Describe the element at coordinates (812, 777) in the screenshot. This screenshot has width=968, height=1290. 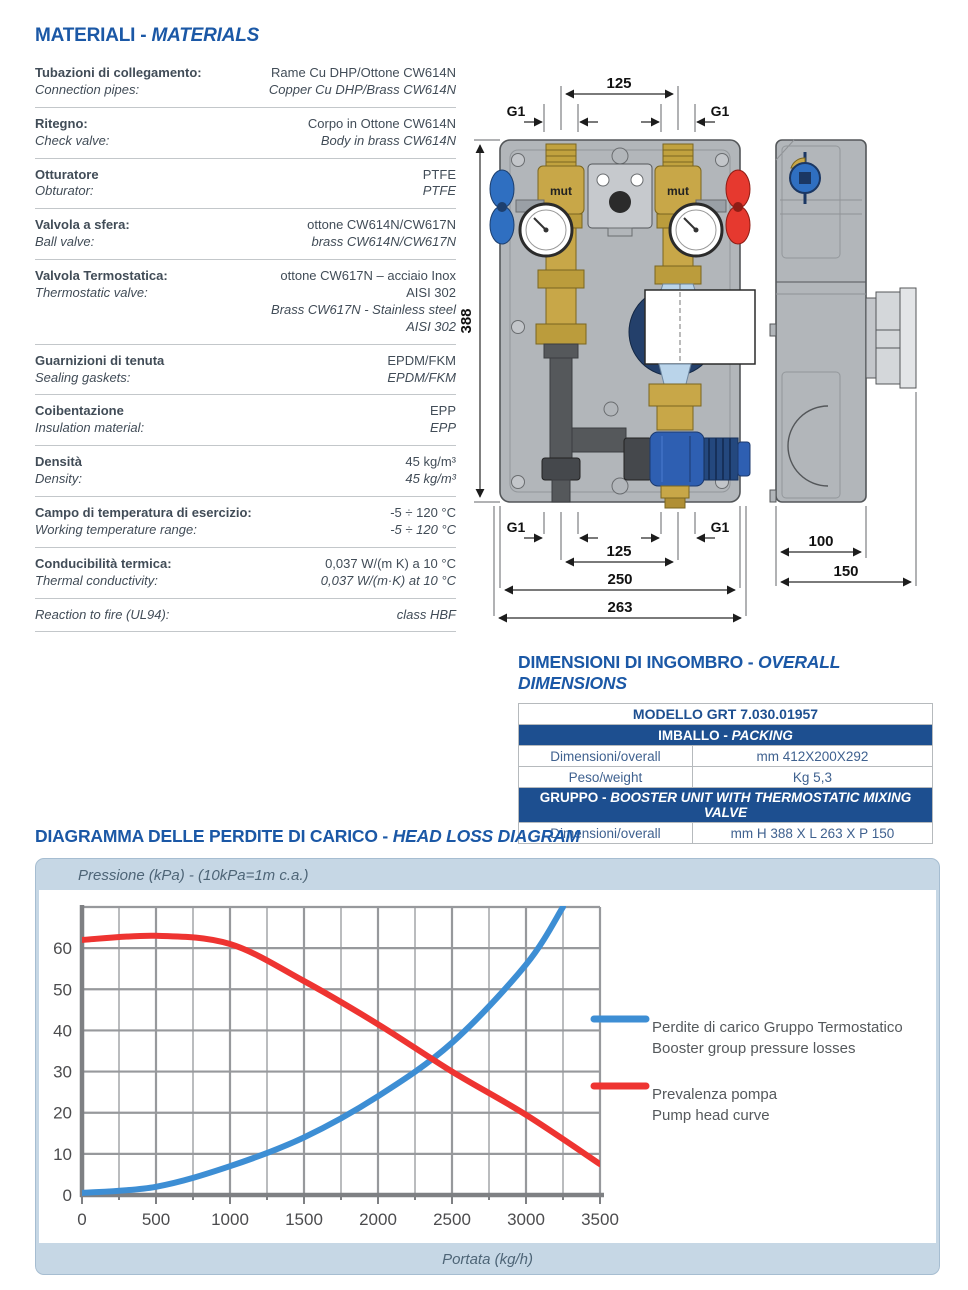
I see `row-value: Kg 5,3` at that location.